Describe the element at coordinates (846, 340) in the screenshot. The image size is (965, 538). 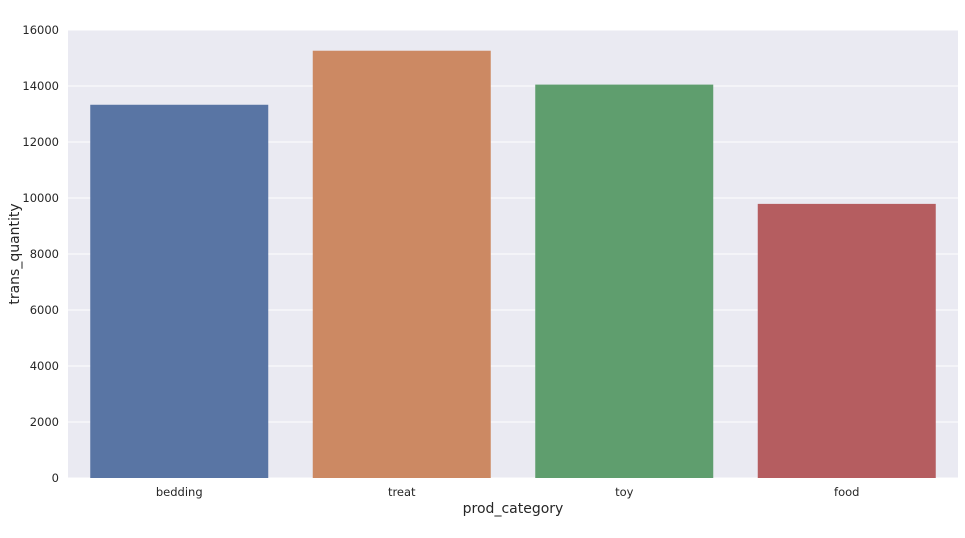
I see `bar-food` at that location.